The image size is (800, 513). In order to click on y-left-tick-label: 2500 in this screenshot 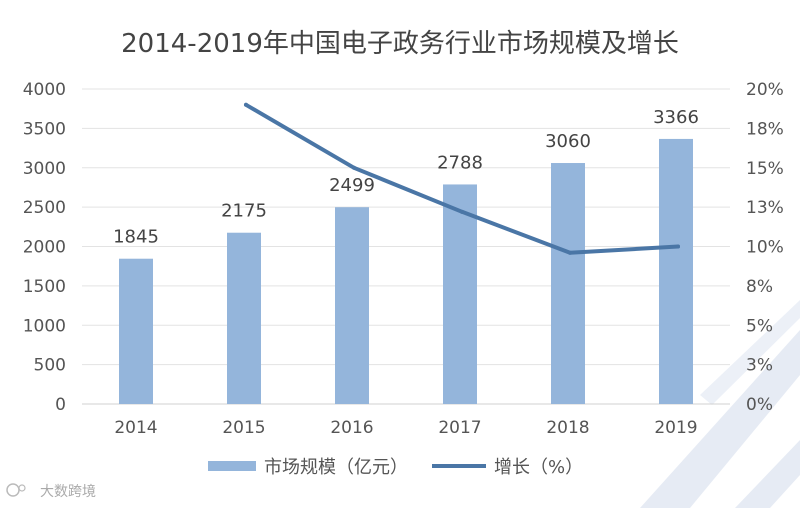, I will do `click(44, 208)`.